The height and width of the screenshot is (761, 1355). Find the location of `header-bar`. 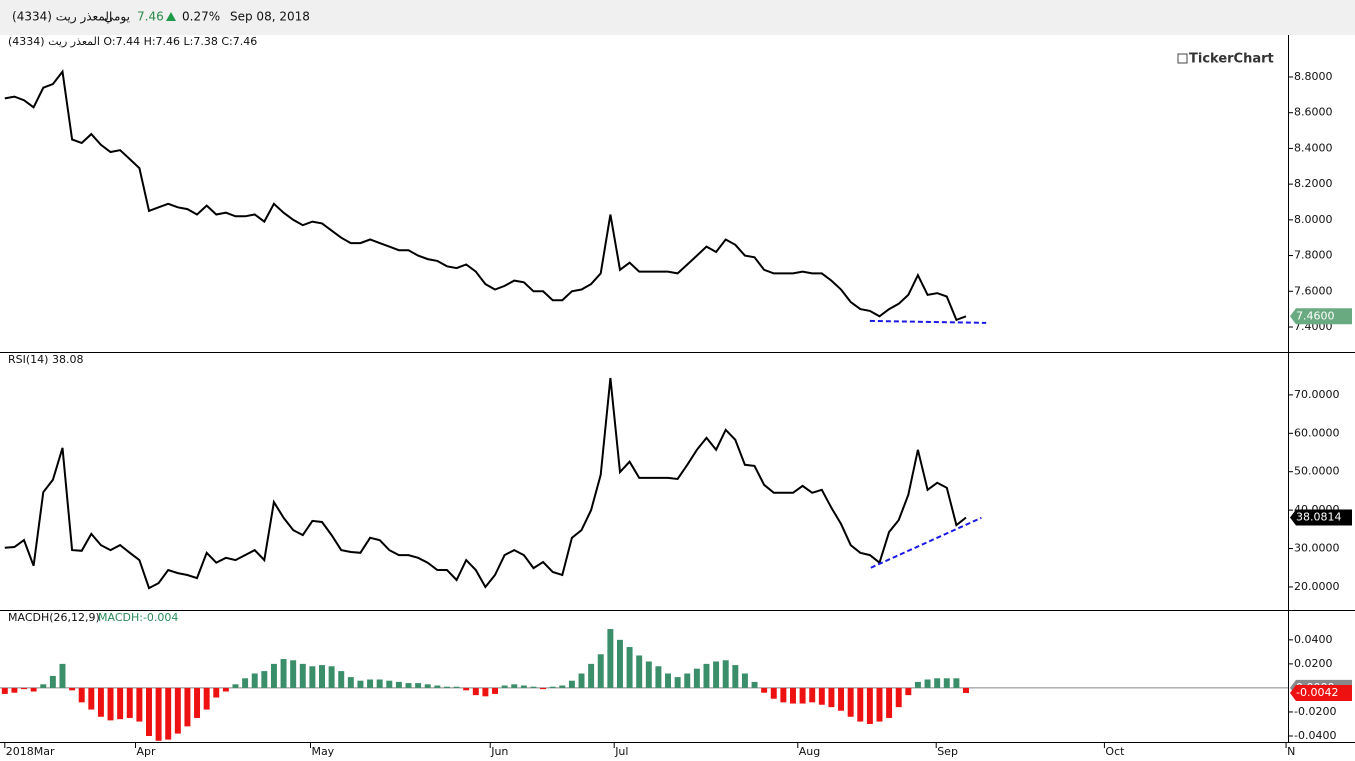

header-bar is located at coordinates (677, 17).